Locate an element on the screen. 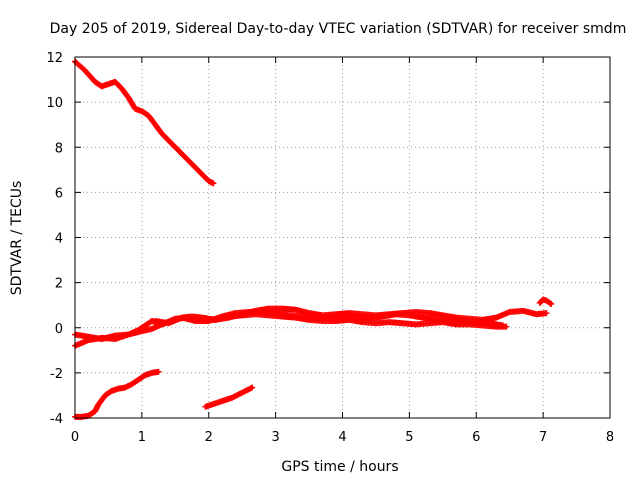 The image size is (640, 480). x-tick-label: 8 is located at coordinates (610, 437).